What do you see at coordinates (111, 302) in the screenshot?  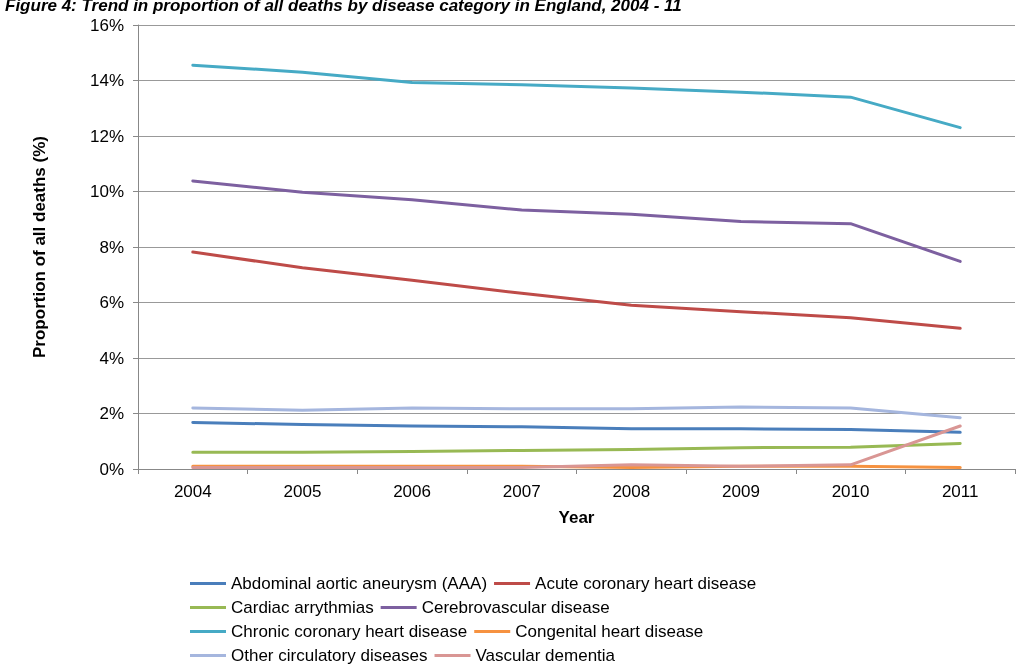 I see `y-tick-label: 6%` at bounding box center [111, 302].